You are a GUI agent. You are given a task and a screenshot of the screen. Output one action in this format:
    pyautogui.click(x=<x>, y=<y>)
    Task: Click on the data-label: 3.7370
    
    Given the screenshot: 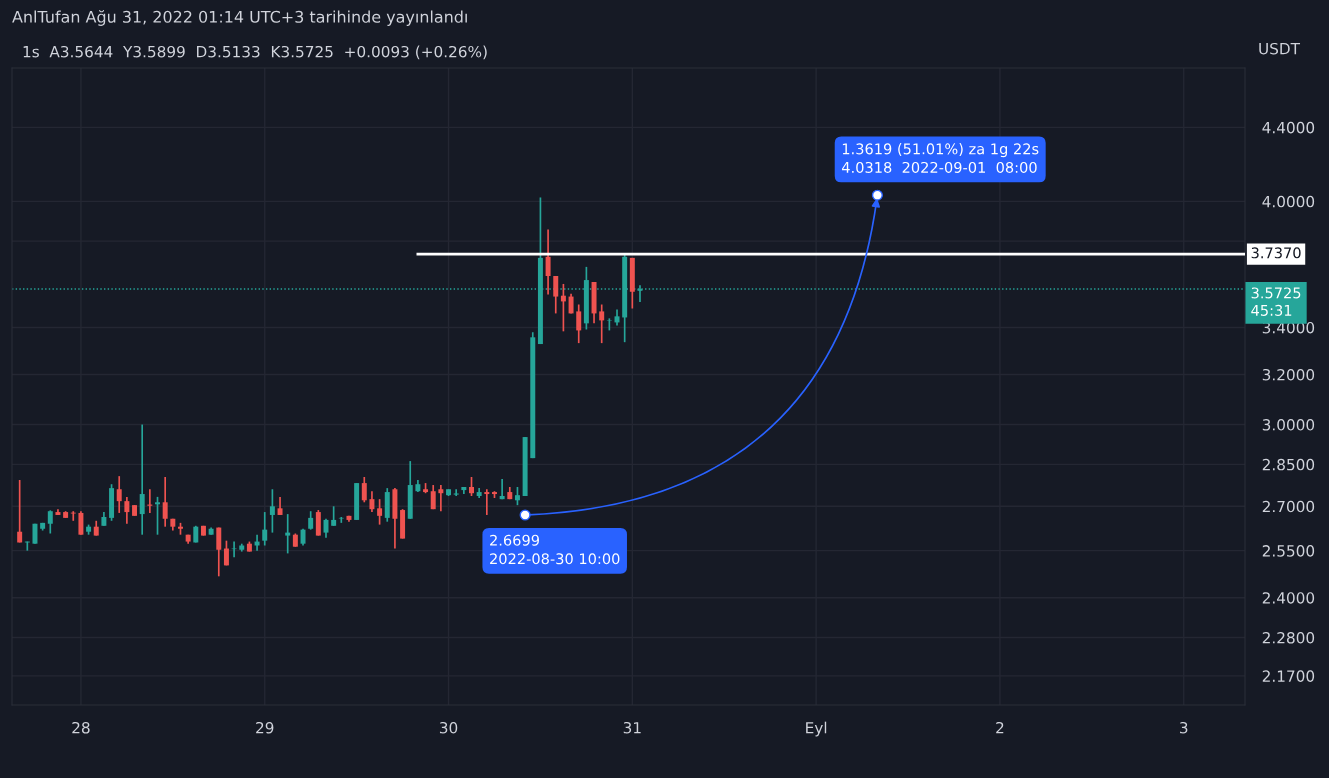 What is the action you would take?
    pyautogui.click(x=1276, y=253)
    